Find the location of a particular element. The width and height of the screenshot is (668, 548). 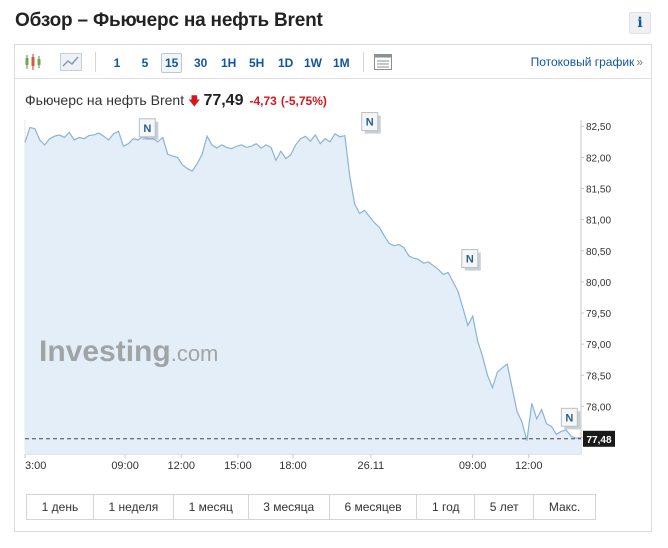

last-price-badge: 77,48 is located at coordinates (599, 438).